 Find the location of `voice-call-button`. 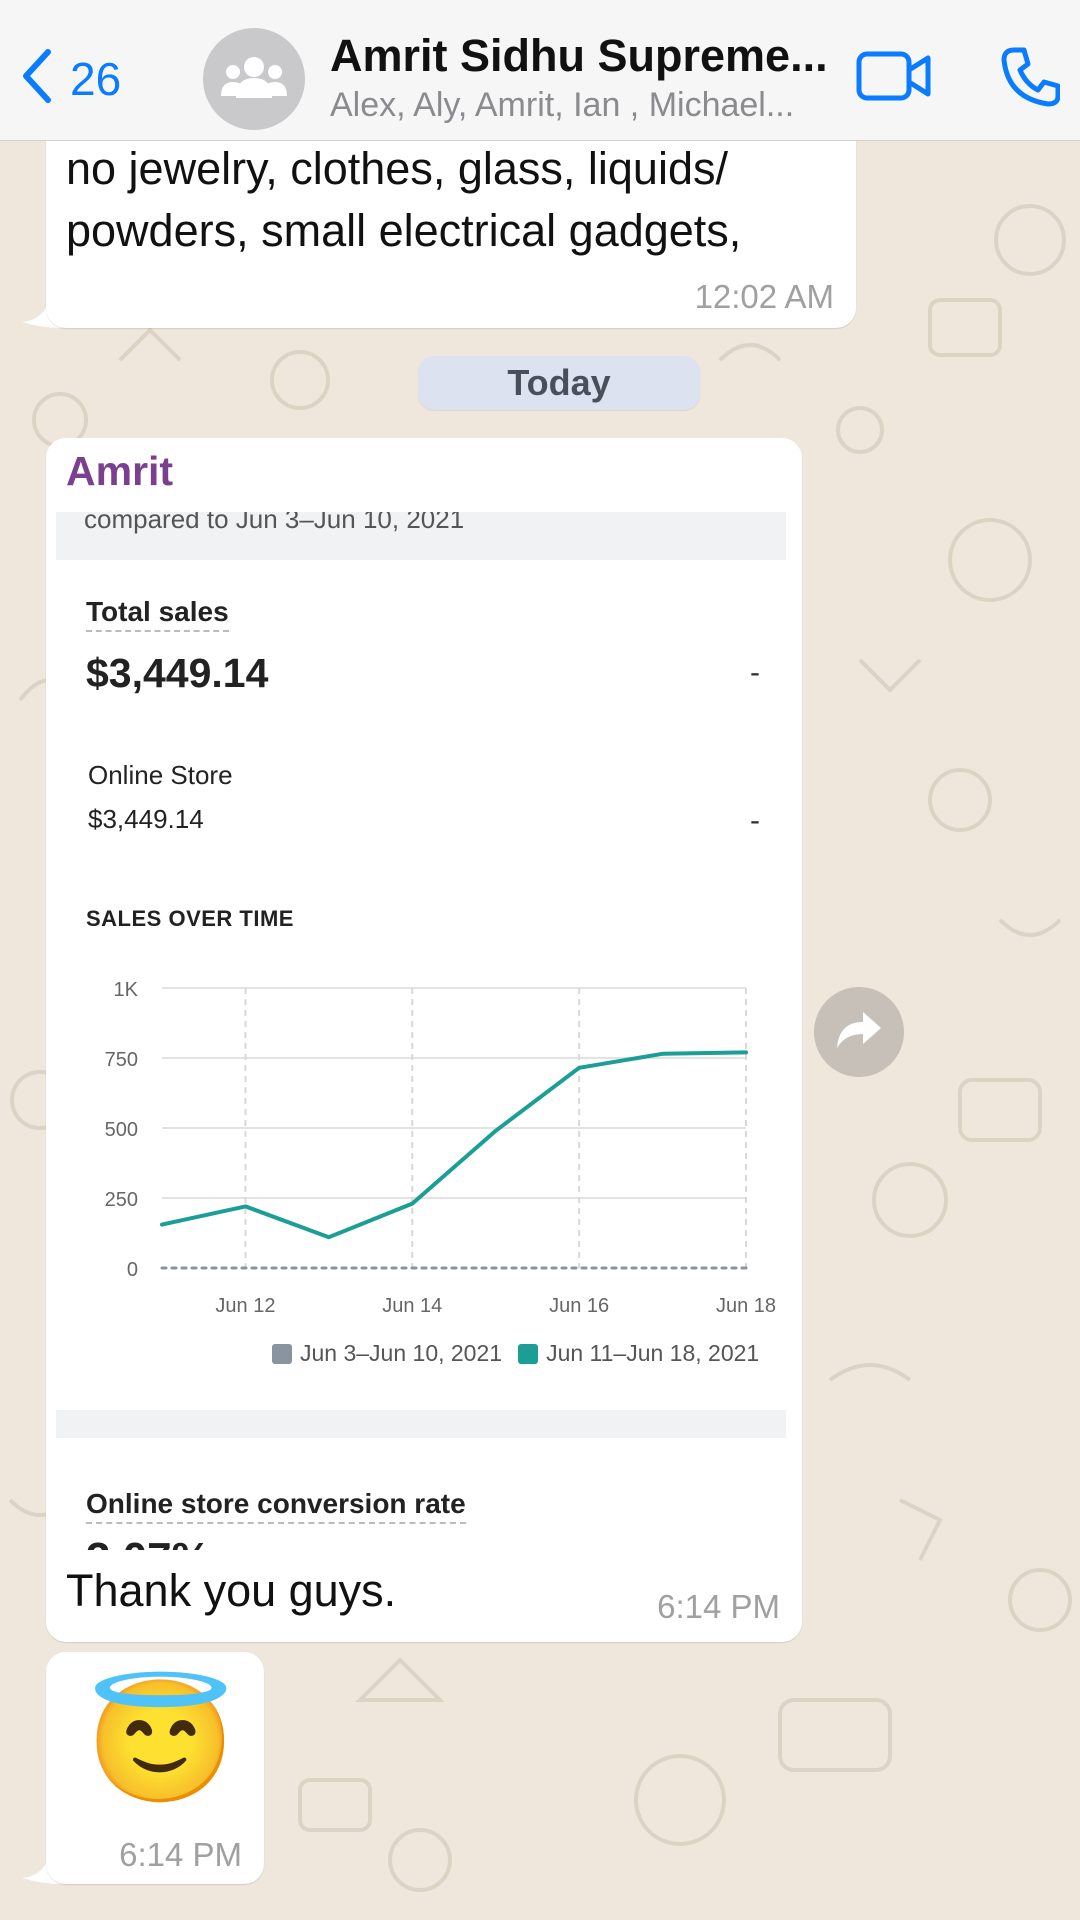

voice-call-button is located at coordinates (1030, 79).